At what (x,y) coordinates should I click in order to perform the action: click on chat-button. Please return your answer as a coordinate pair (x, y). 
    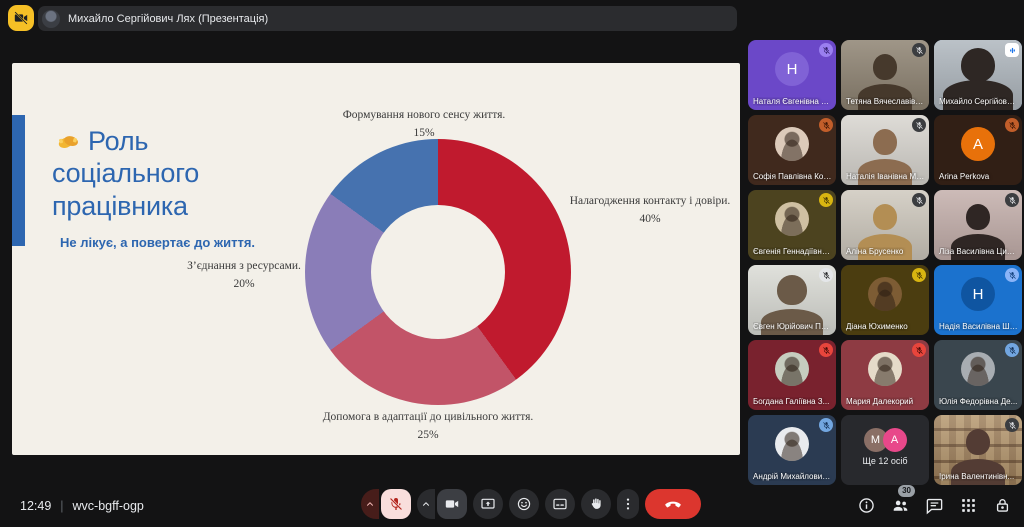
    Looking at the image, I should click on (934, 505).